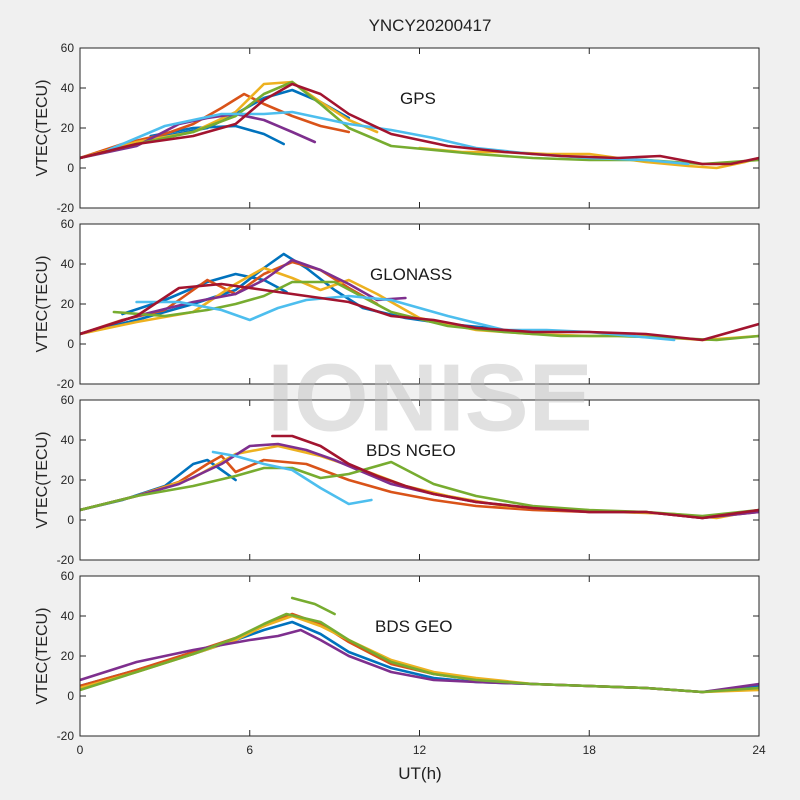 The width and height of the screenshot is (800, 800). I want to click on x-tick-label: 24, so click(759, 750).